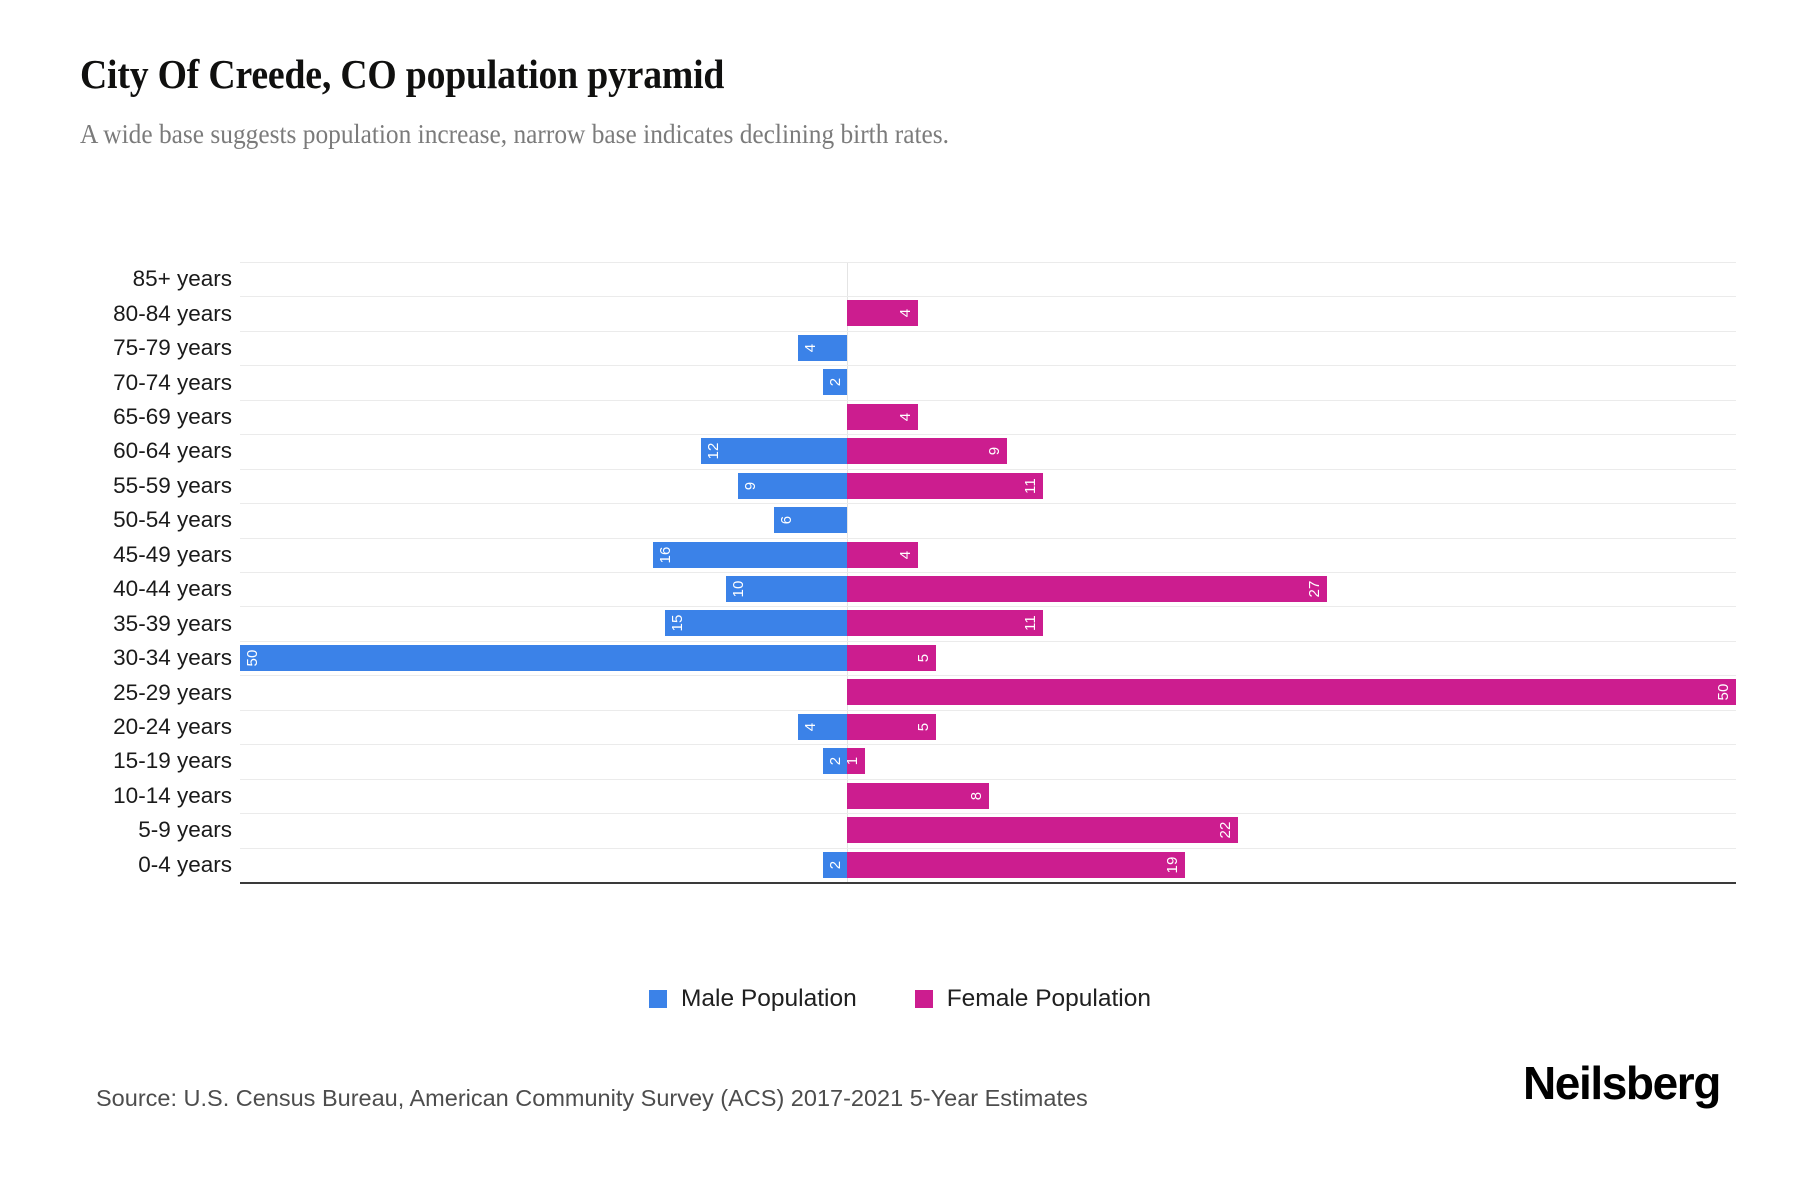 This screenshot has width=1800, height=1200. I want to click on y-axis-label: 15-19 years, so click(172, 761).